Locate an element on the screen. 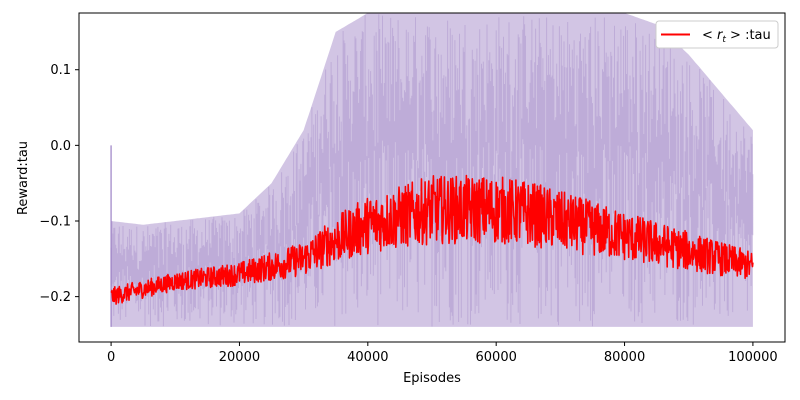 This screenshot has width=800, height=400. y-axis-ticks: −0.2 −0.1 0.0 0.1 is located at coordinates (59, 184).